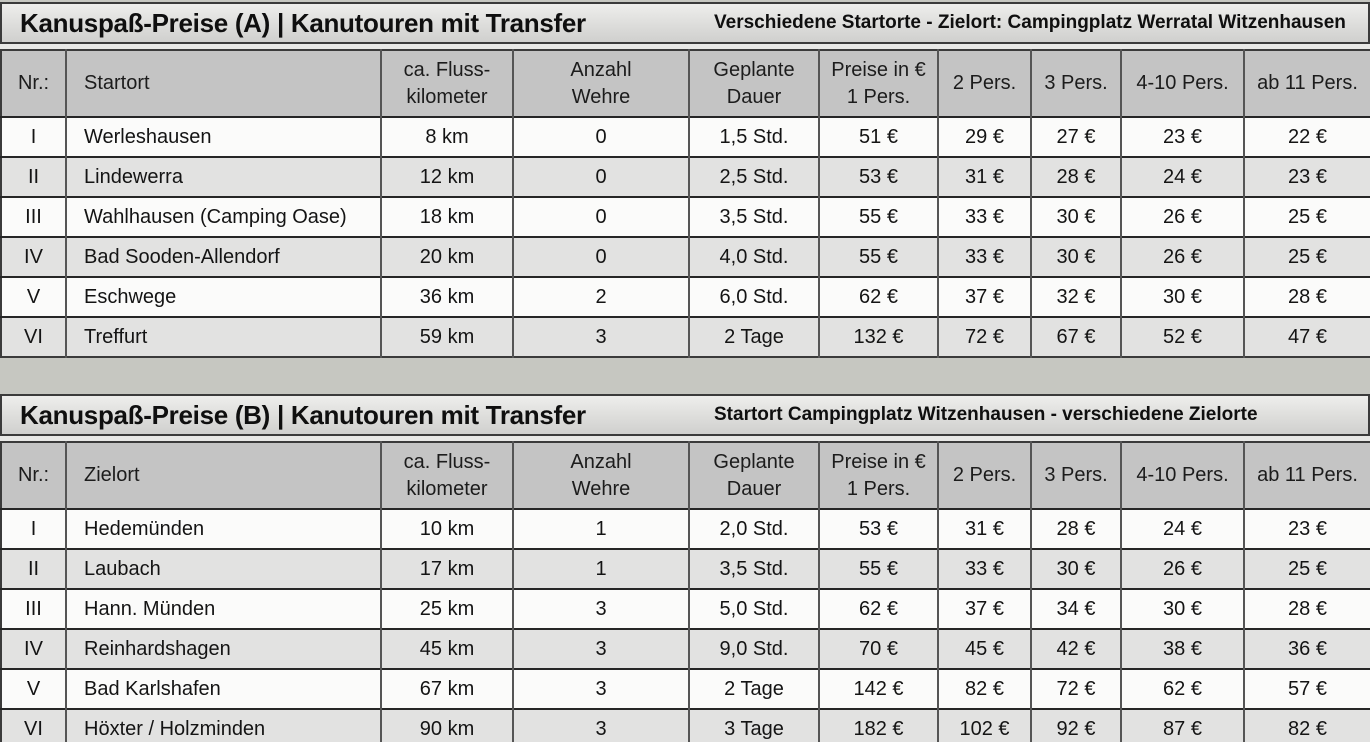 This screenshot has height=742, width=1370. I want to click on value-cell: 72 €, so click(984, 337).